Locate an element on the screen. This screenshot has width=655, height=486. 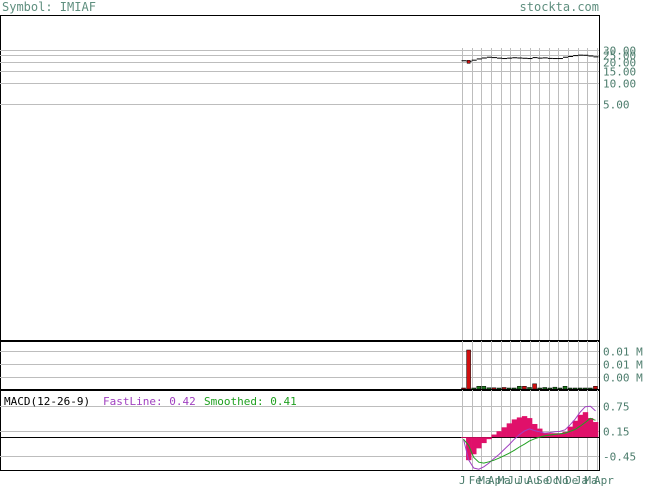
x-tick-label: J is located at coordinates (462, 480).